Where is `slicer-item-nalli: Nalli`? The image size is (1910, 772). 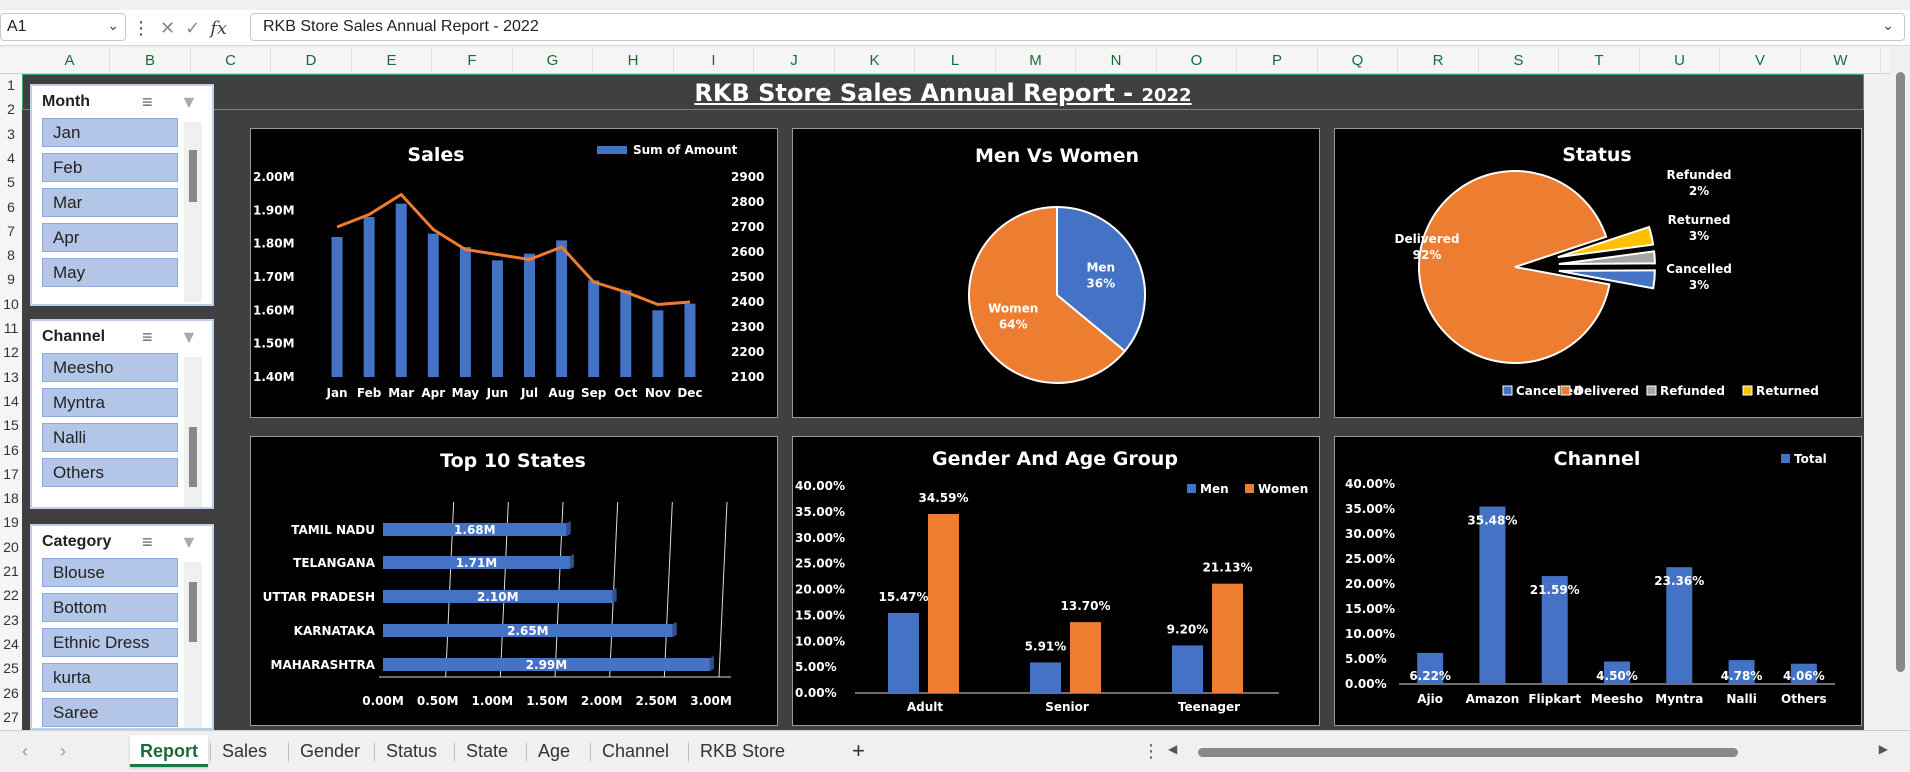
slicer-item-nalli: Nalli is located at coordinates (110, 437).